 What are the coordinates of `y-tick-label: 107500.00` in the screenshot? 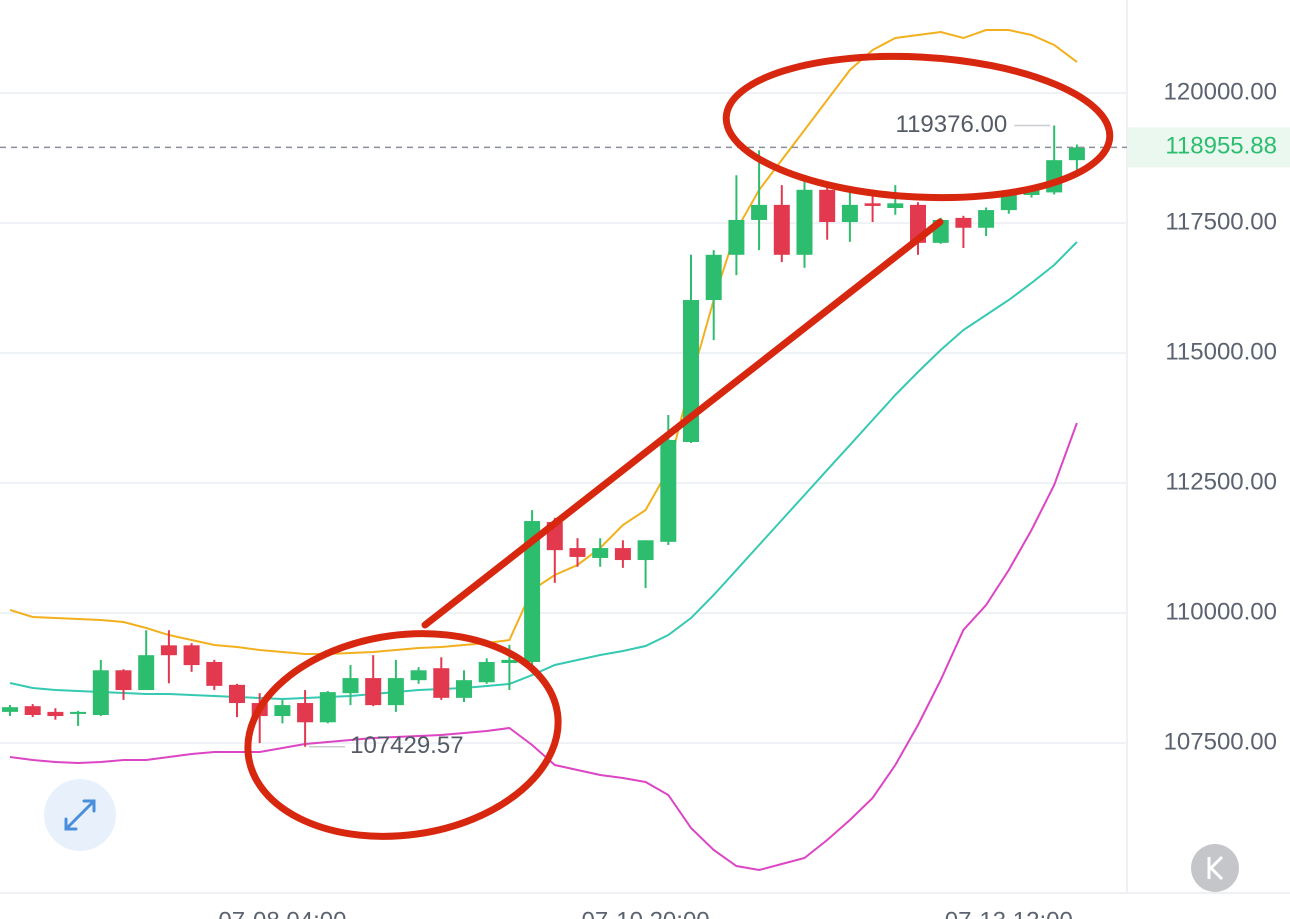 It's located at (1220, 741).